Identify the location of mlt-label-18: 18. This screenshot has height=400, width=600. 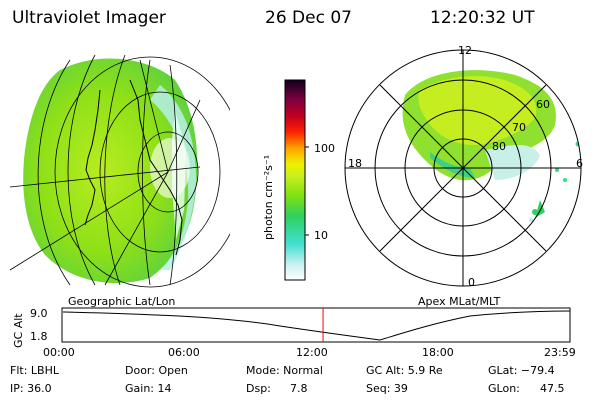
(355, 163).